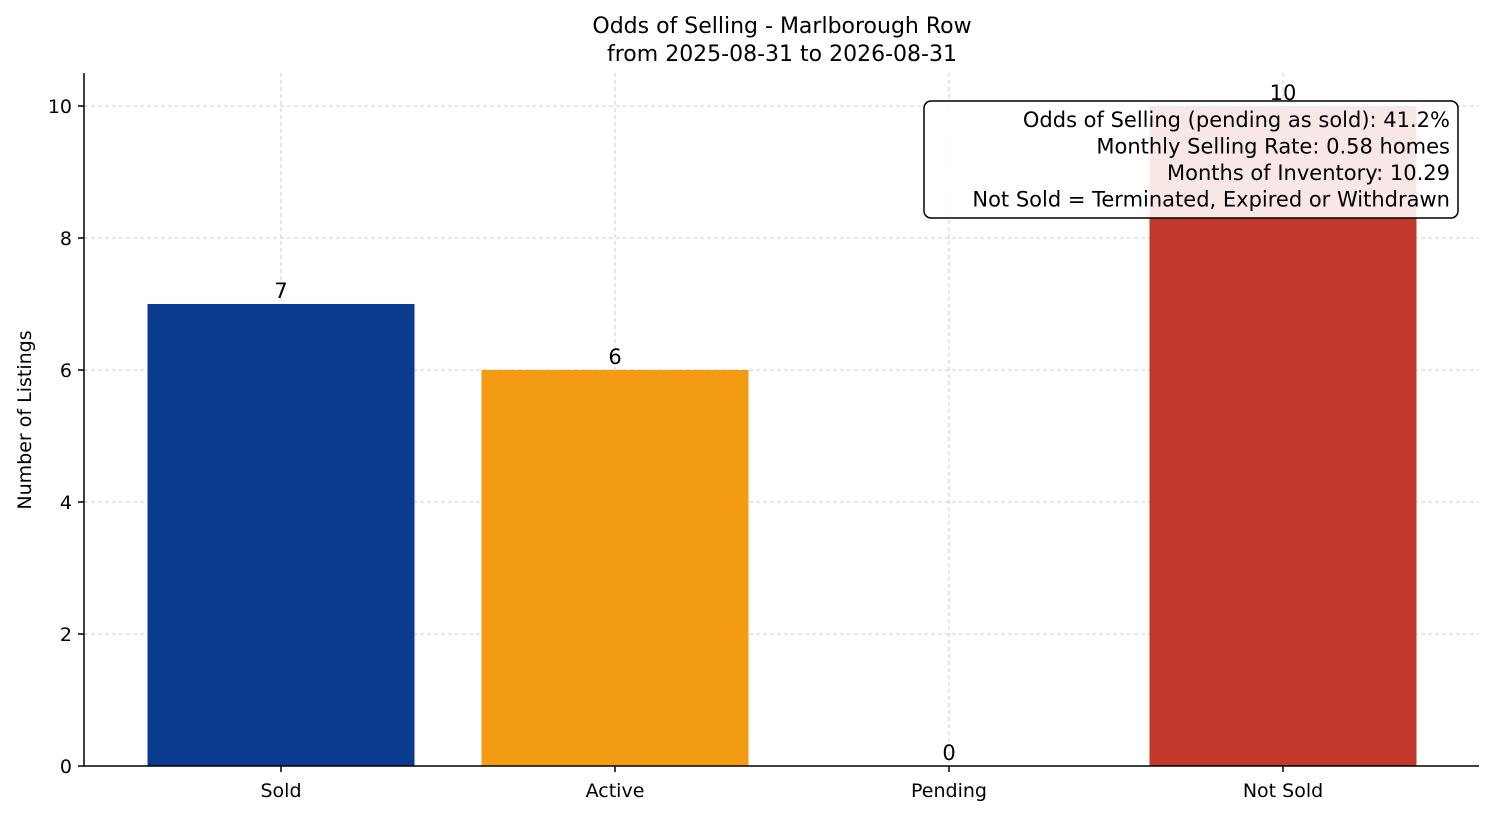 The width and height of the screenshot is (1494, 816). I want to click on y-tick-label: 4, so click(66, 503).